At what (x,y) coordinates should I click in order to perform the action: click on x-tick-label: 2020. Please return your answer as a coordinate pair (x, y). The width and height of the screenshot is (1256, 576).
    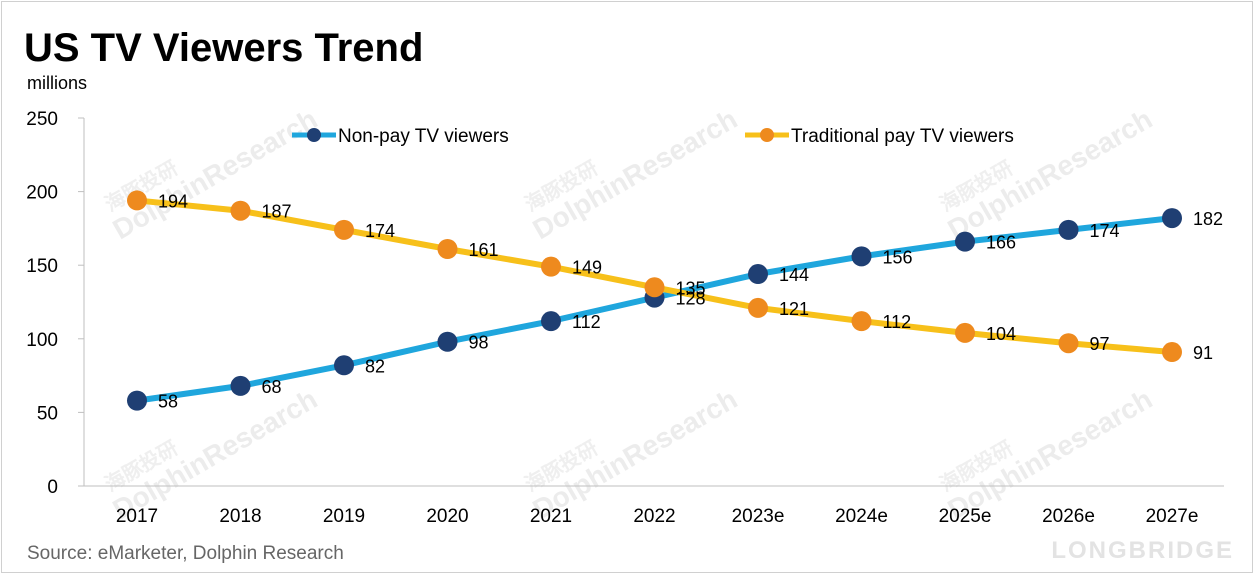
    Looking at the image, I should click on (447, 516).